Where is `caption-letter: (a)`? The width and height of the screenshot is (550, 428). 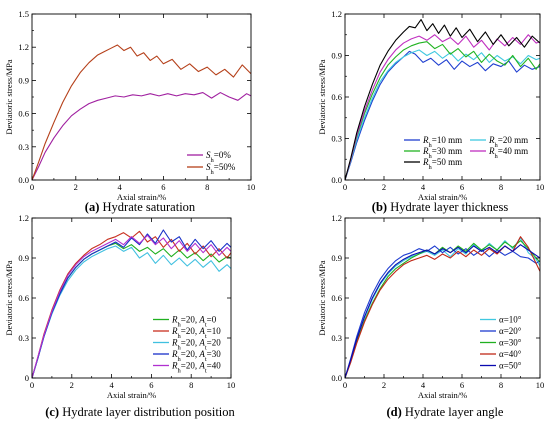 caption-letter: (a) is located at coordinates (92, 207).